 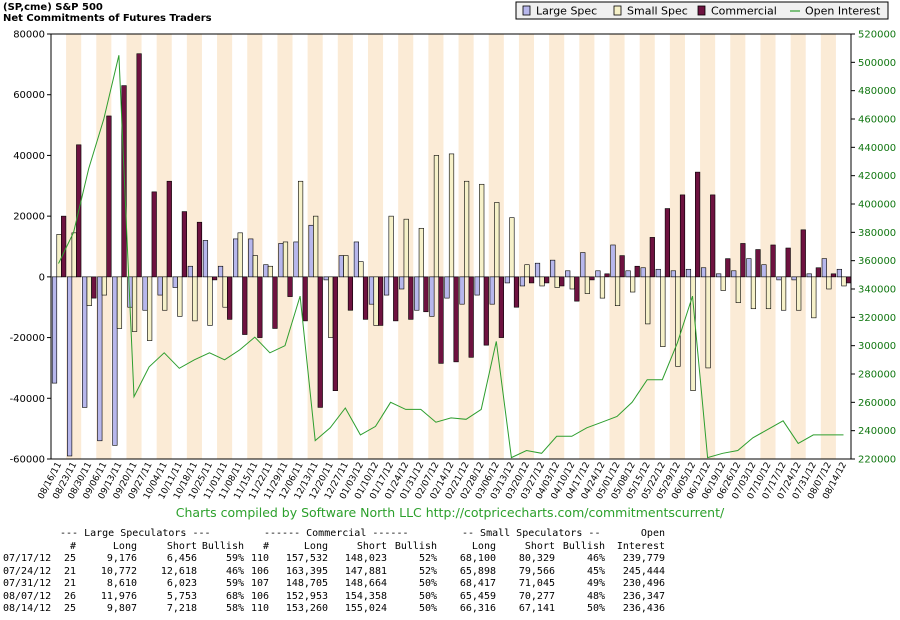 I want to click on right-tick-label: 240000, so click(x=877, y=431).